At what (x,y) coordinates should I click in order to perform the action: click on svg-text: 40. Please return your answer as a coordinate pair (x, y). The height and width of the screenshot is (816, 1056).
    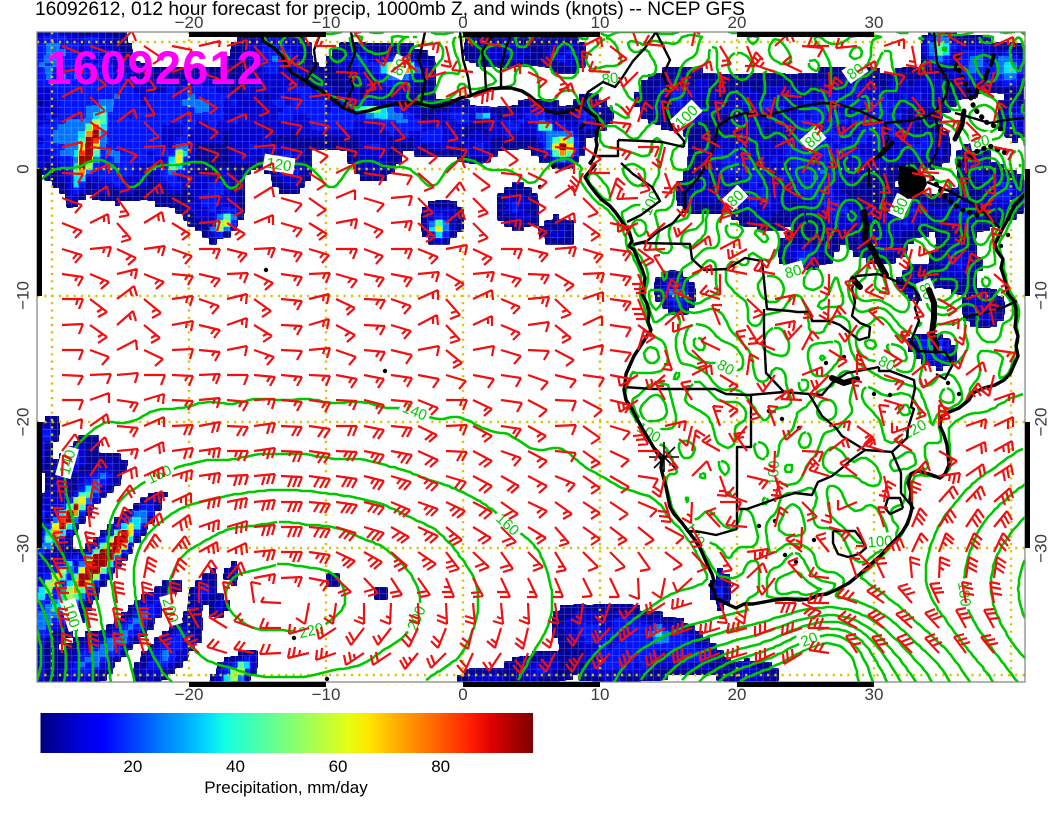
    Looking at the image, I should click on (235, 766).